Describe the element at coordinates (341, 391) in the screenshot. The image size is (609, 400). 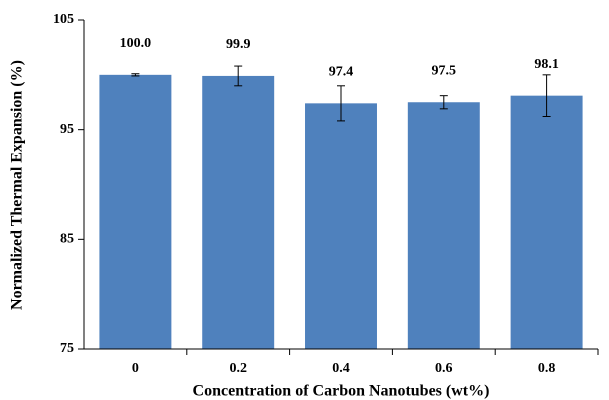
I see `x-axis-title: Concentration of Carbon Nanotubes (wt%)` at that location.